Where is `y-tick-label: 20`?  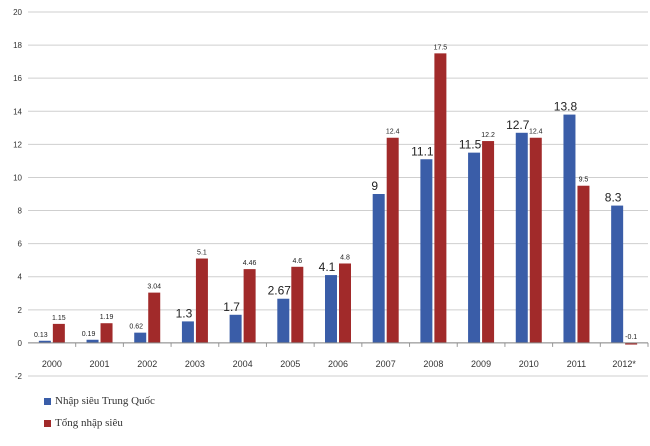 y-tick-label: 20 is located at coordinates (17, 12).